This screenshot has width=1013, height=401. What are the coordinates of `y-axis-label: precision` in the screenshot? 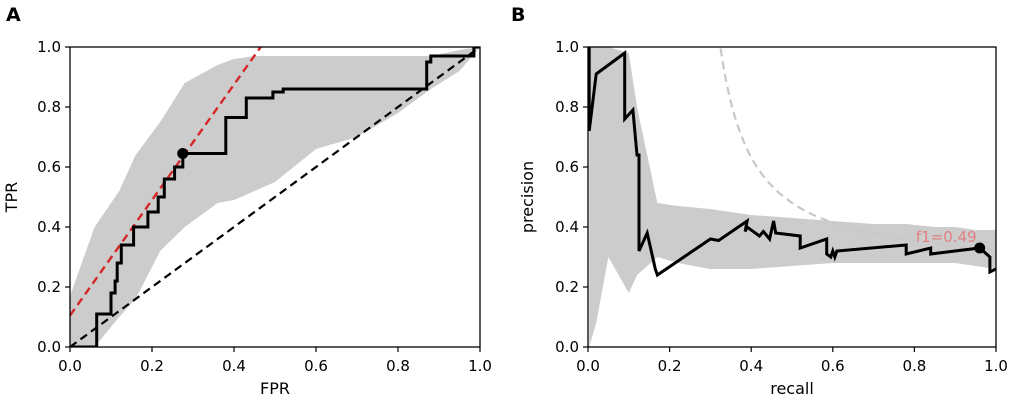 It's located at (527, 197).